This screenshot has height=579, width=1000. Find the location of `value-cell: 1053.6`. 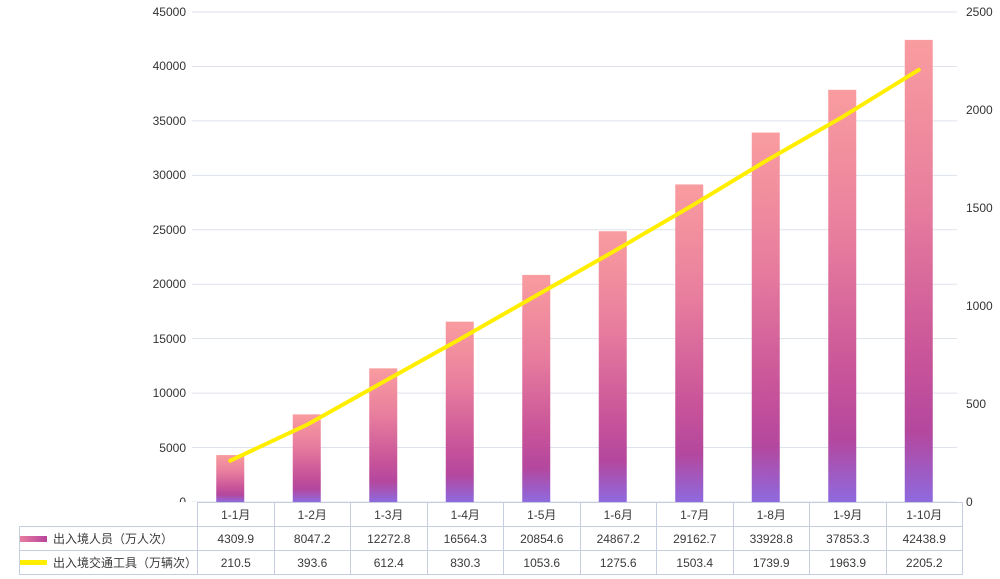

value-cell: 1053.6 is located at coordinates (542, 562).